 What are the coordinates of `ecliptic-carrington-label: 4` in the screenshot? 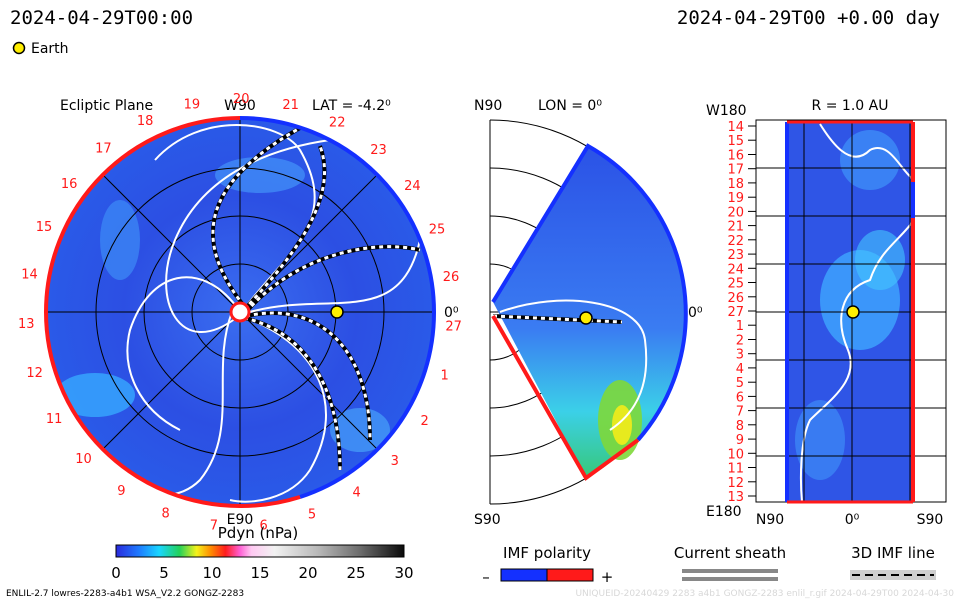 It's located at (356, 493).